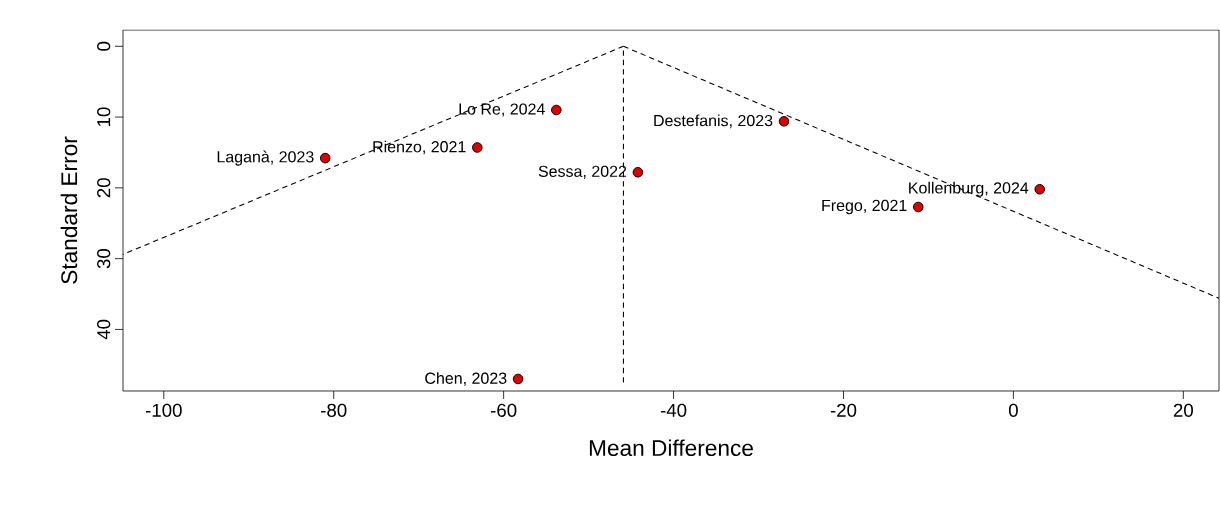  Describe the element at coordinates (1013, 410) in the screenshot. I see `x-tick-label: 0` at that location.